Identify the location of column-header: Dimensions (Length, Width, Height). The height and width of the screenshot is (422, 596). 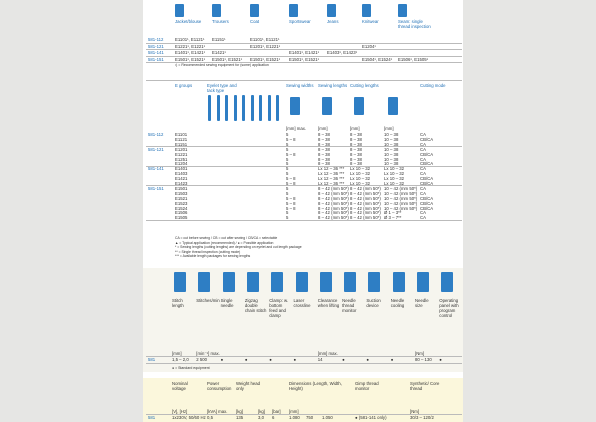
(315, 386).